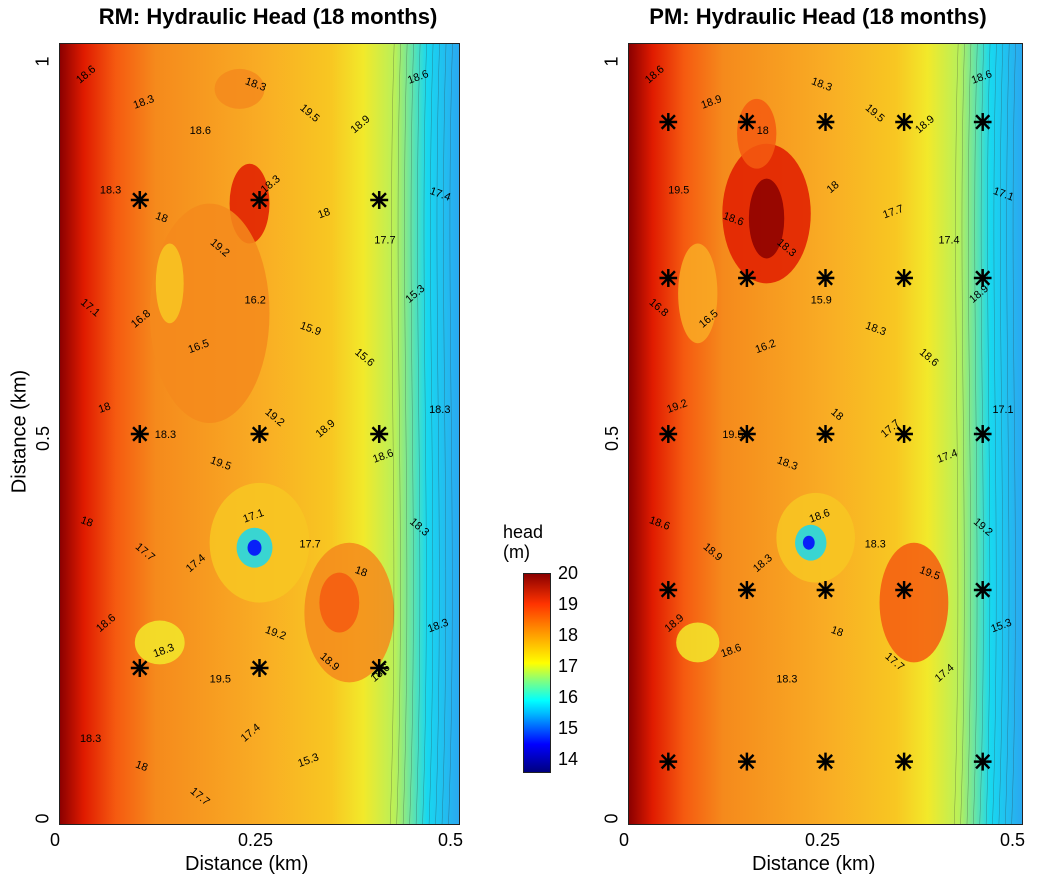  Describe the element at coordinates (1013, 840) in the screenshot. I see `x-tick-pm-05: 0.5` at that location.